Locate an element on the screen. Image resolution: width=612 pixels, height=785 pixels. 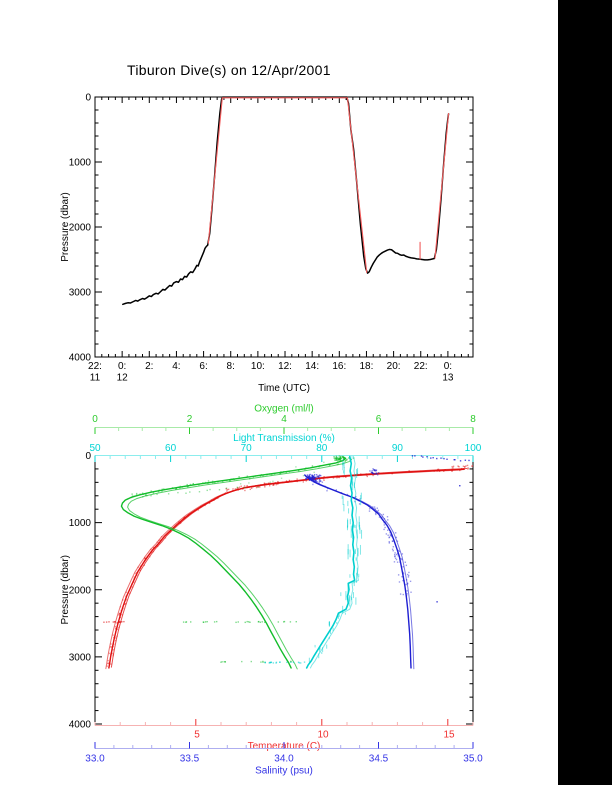
oxygen-tick-label: 6 is located at coordinates (379, 419).